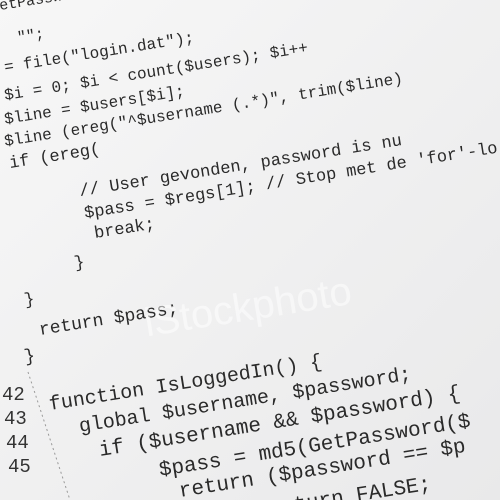 The height and width of the screenshot is (500, 500). What do you see at coordinates (19, 467) in the screenshot?
I see `line-number: 45` at bounding box center [19, 467].